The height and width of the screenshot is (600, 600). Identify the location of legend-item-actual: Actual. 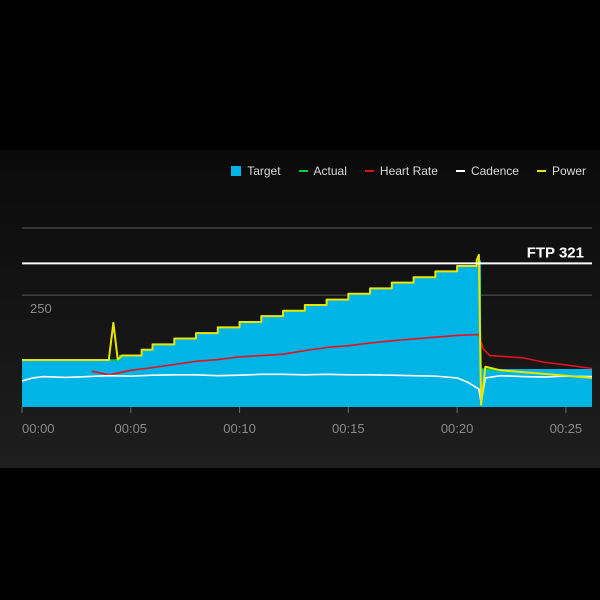
(322, 171).